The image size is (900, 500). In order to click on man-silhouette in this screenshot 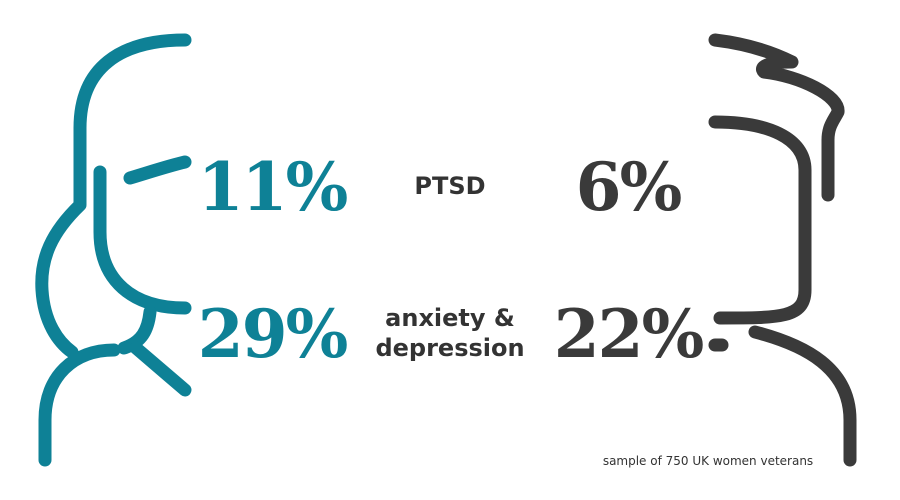, I will do `click(782, 250)`.